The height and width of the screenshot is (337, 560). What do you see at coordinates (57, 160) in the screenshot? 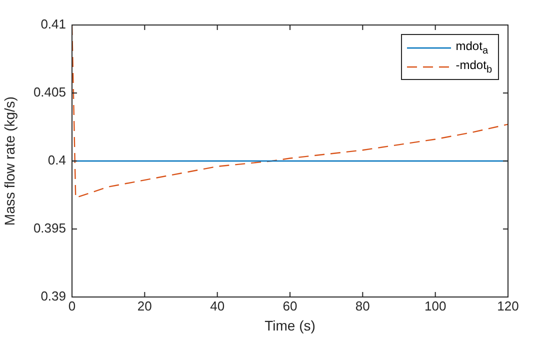
I see `y-tick-label: 0.4` at bounding box center [57, 160].